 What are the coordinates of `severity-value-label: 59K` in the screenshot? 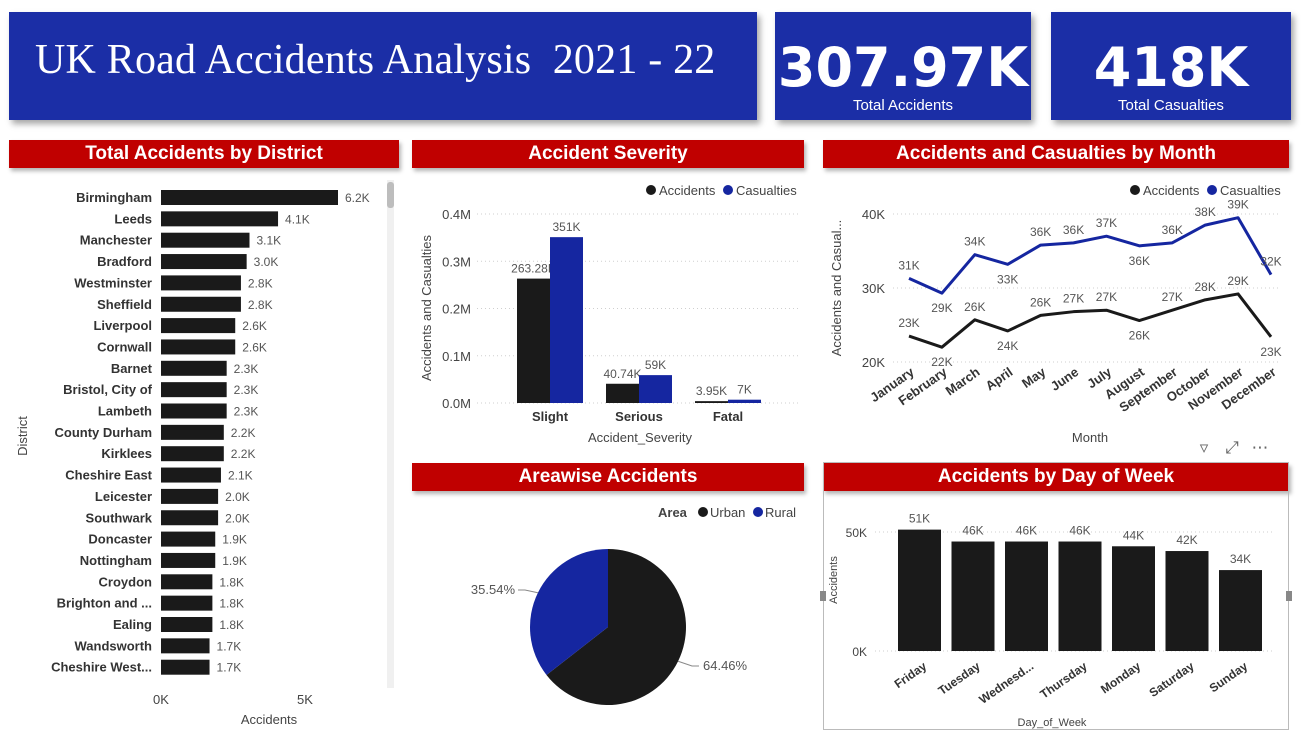 It's located at (655, 365).